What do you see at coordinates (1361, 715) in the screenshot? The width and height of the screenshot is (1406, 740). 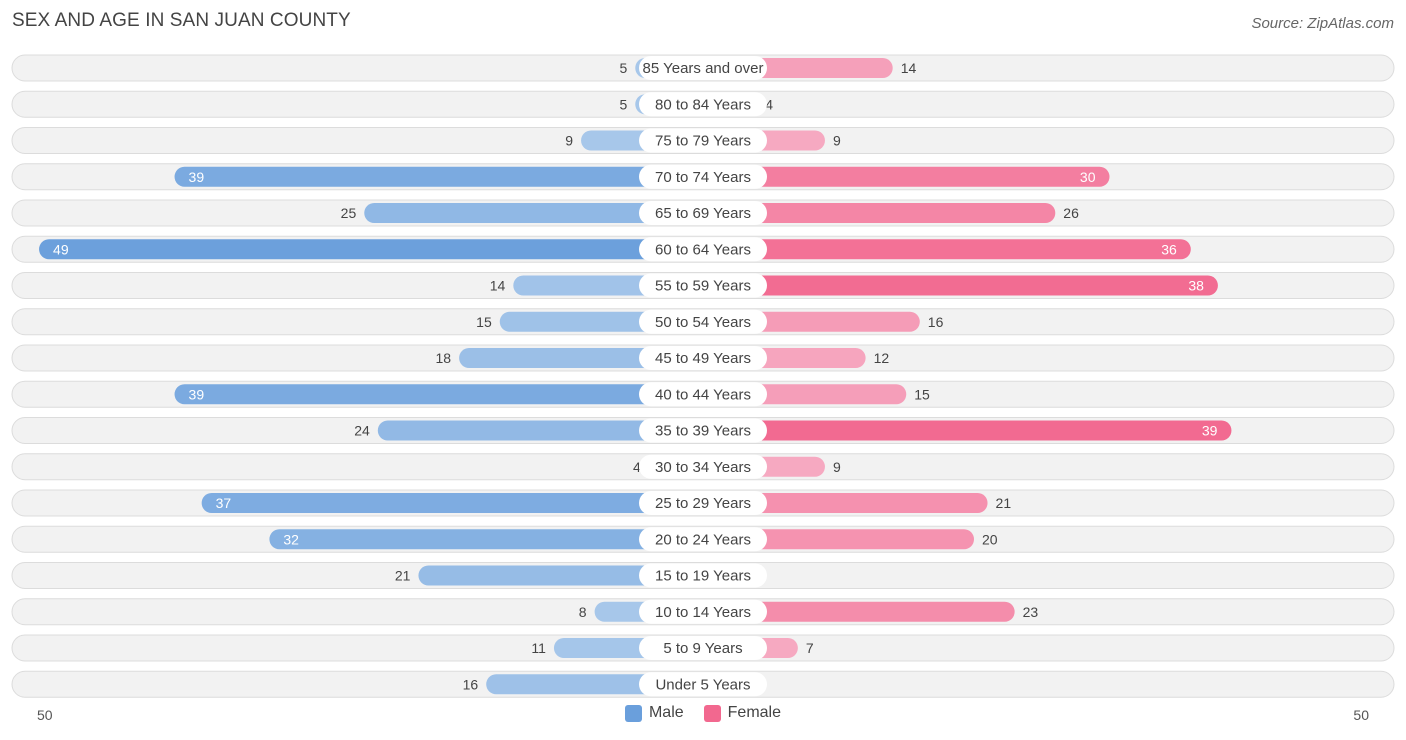 I see `axis-right-max-label: 50` at bounding box center [1361, 715].